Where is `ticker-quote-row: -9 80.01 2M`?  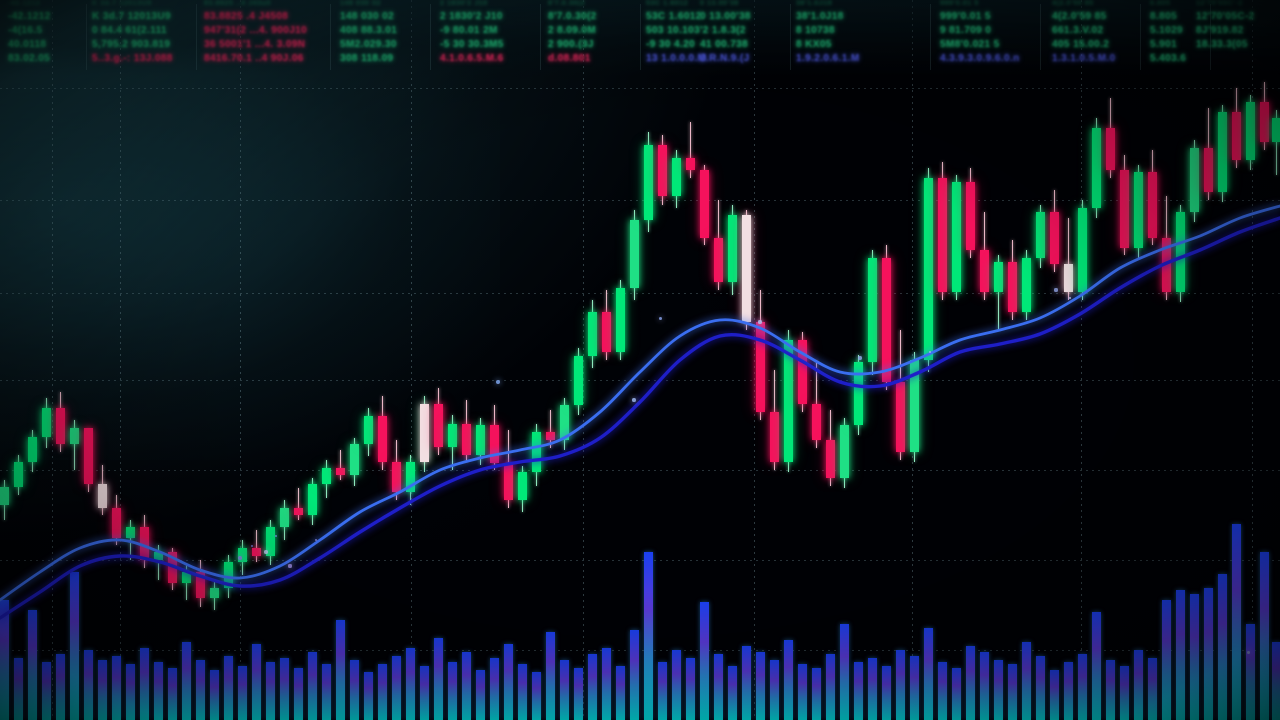
ticker-quote-row: -9 80.01 2M is located at coordinates (469, 30).